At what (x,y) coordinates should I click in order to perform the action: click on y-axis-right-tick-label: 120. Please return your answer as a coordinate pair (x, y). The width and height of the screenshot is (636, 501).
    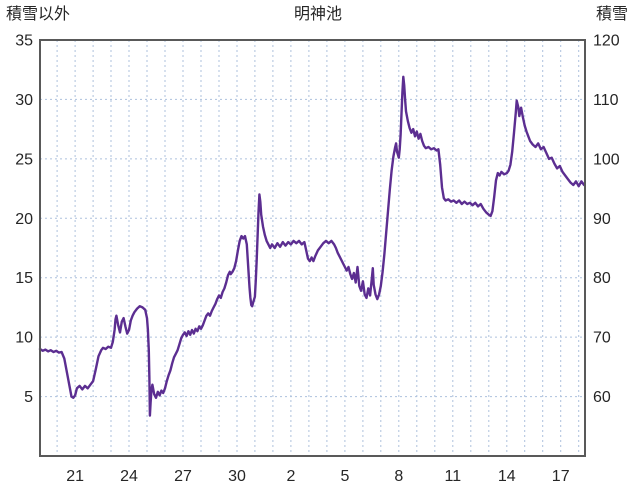
    Looking at the image, I should click on (606, 41).